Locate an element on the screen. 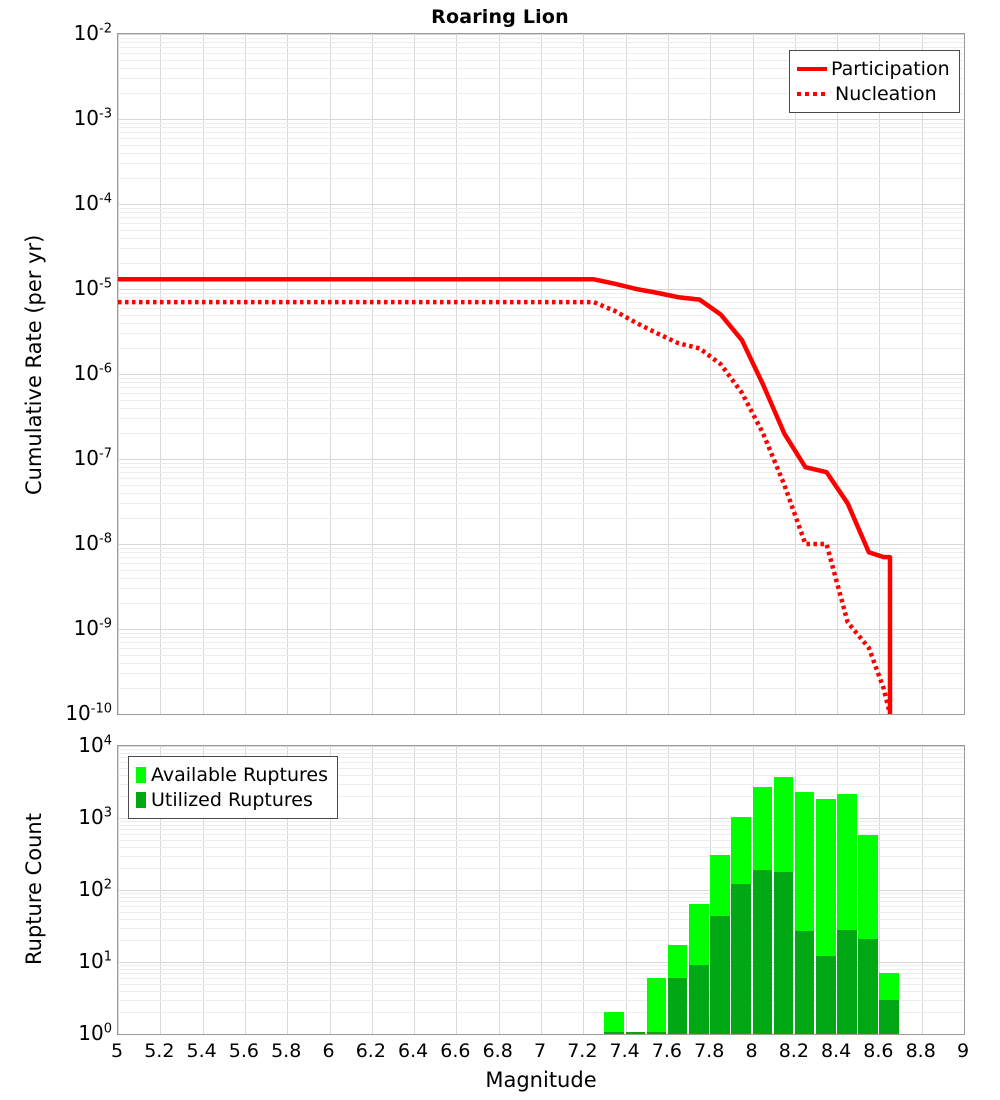 The image size is (1000, 1100). legend-item-utilized-ruptures: Utilized Ruptures is located at coordinates (232, 799).